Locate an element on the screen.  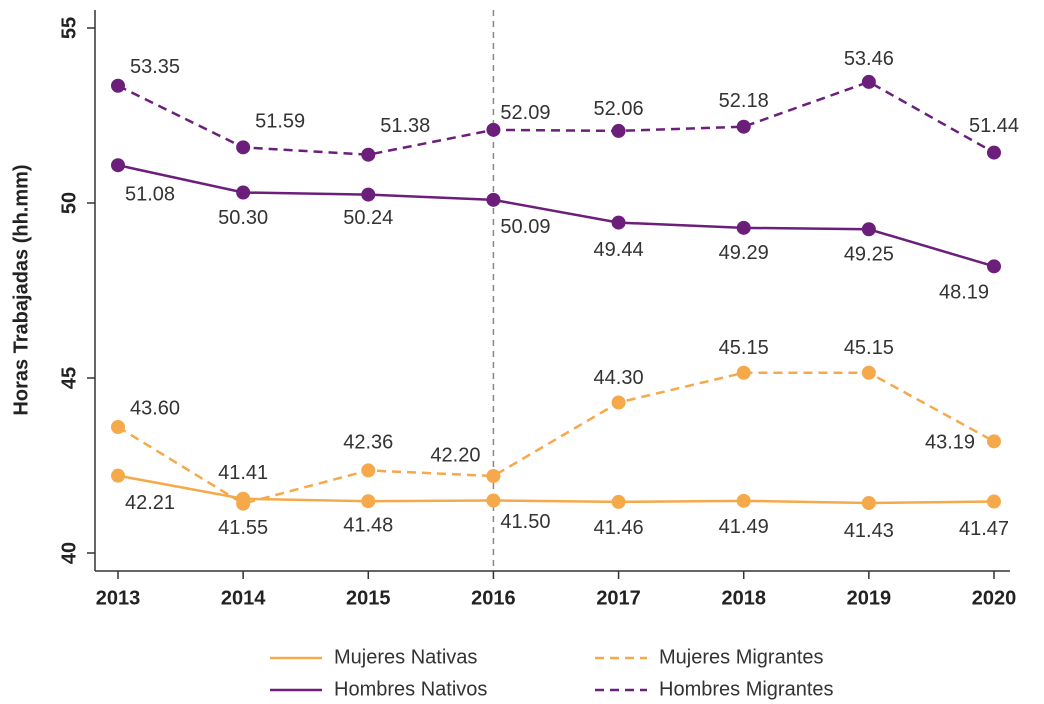
x-tick-label: 2014 is located at coordinates (243, 598).